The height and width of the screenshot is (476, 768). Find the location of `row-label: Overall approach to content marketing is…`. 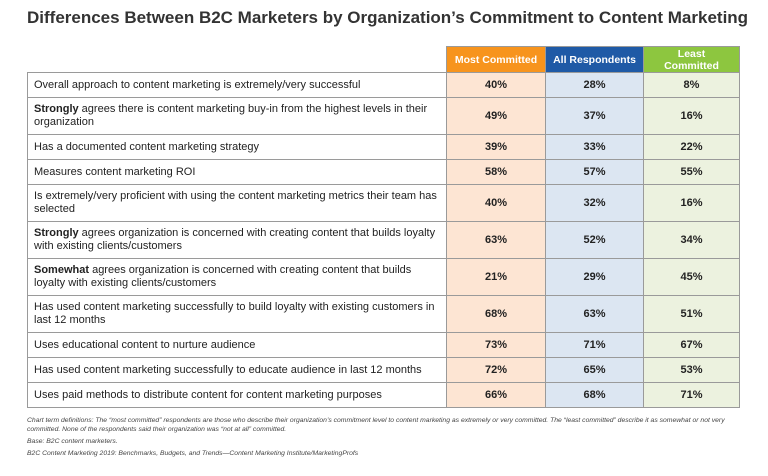

row-label: Overall approach to content marketing is… is located at coordinates (237, 85).